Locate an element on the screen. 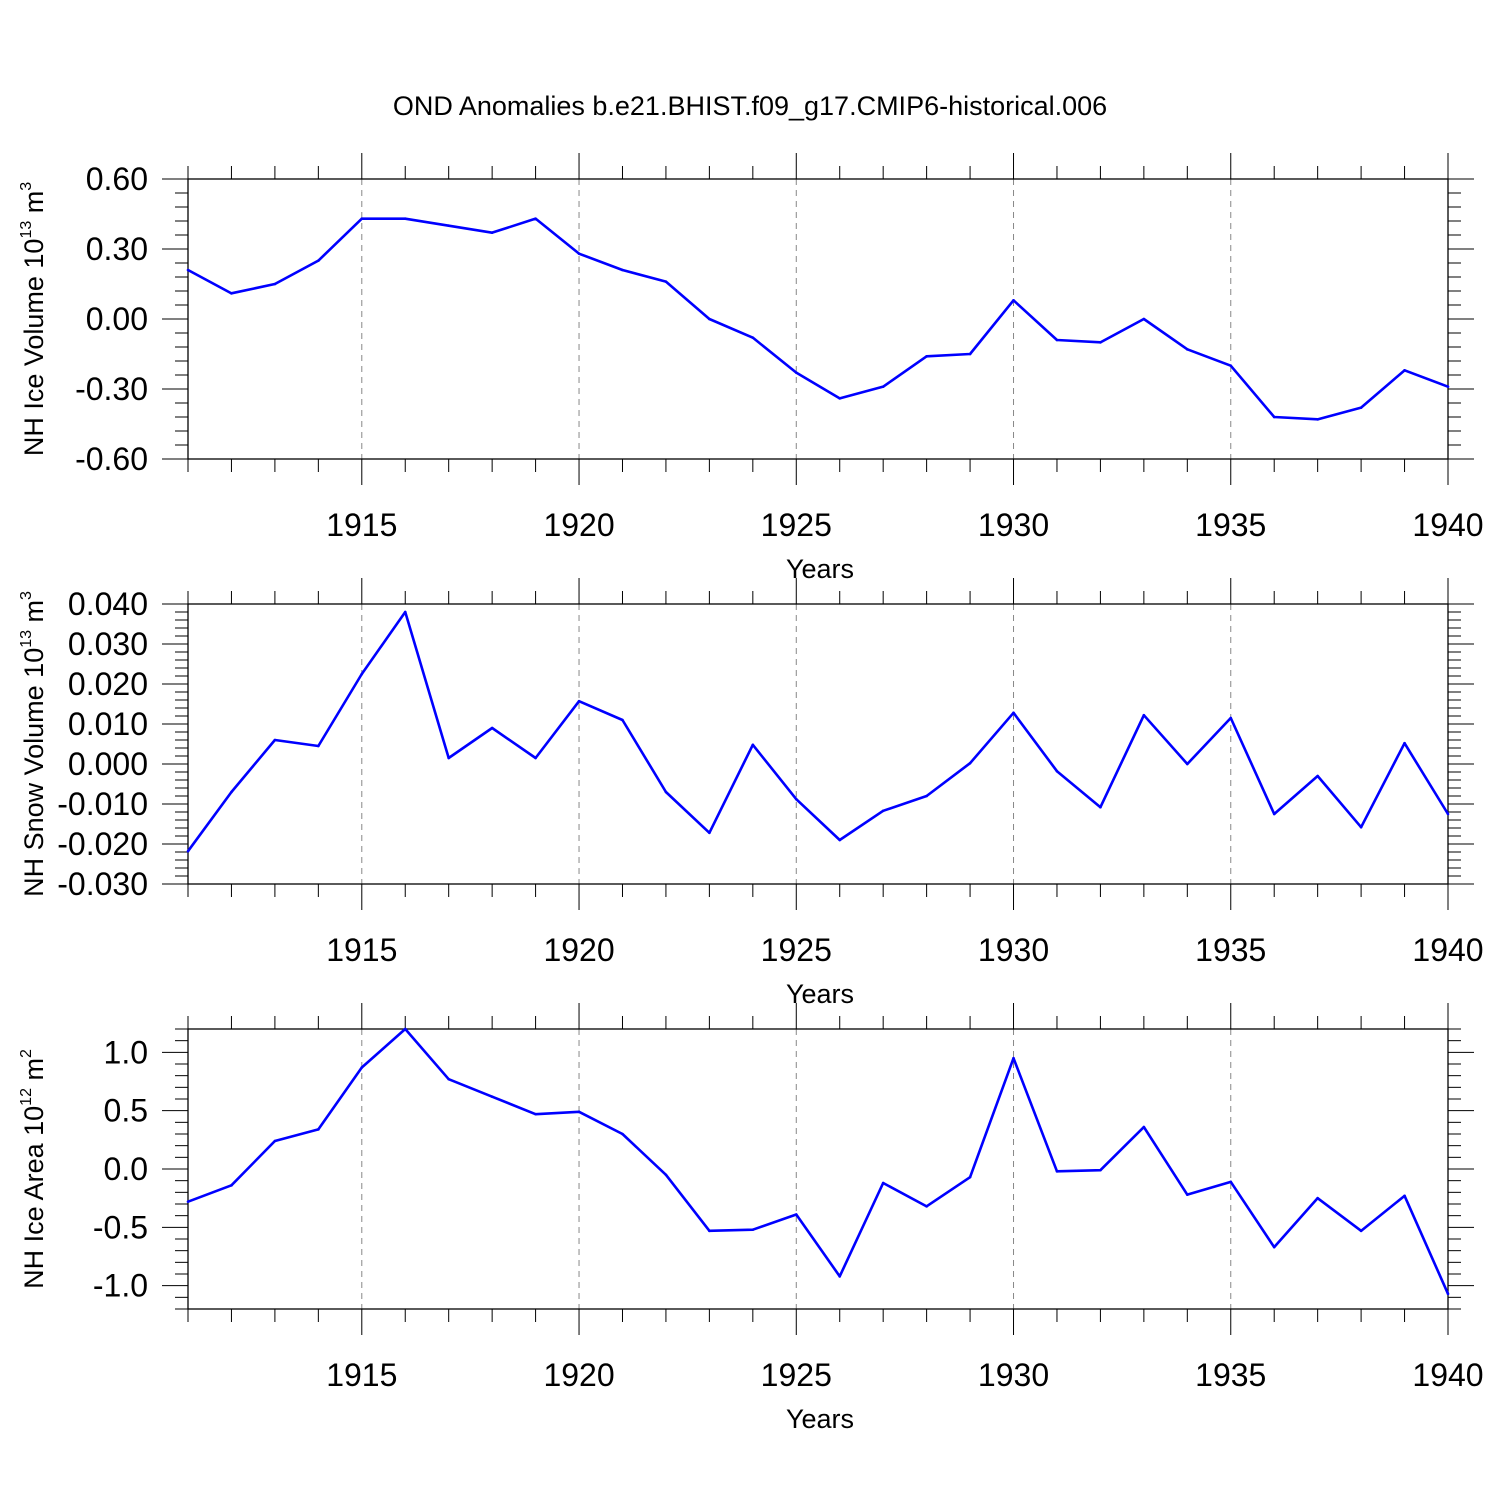 This screenshot has height=1500, width=1500. y-tick-label: 0.30 is located at coordinates (117, 249).